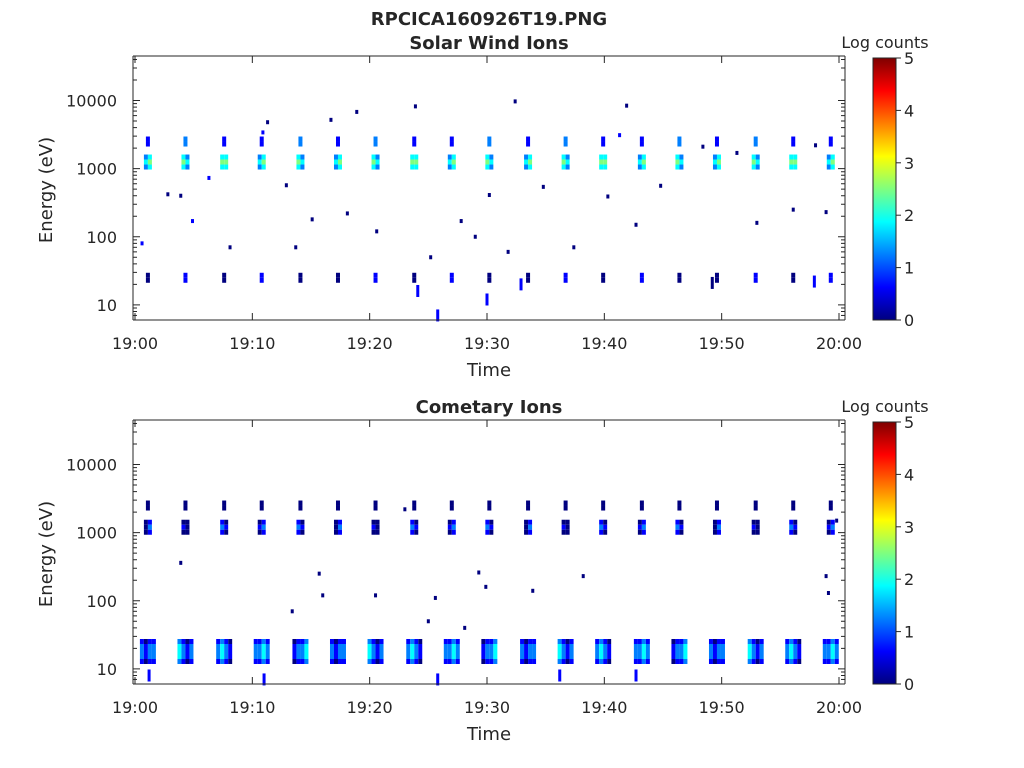 The height and width of the screenshot is (768, 1024). What do you see at coordinates (909, 474) in the screenshot?
I see `colorbar-tick-label: 4` at bounding box center [909, 474].